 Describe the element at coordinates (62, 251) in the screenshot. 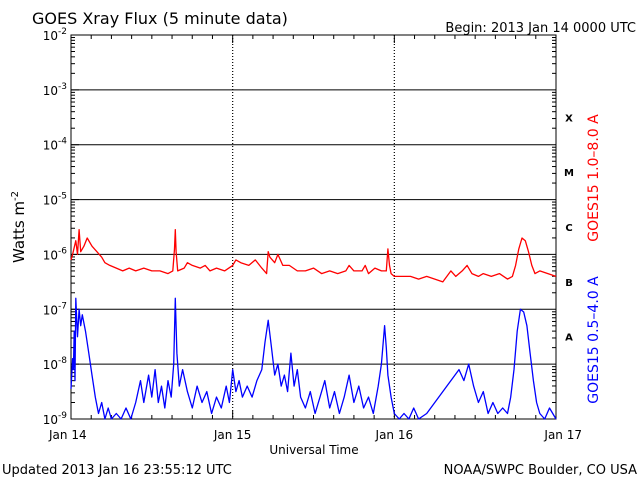

I see `y-tick-label-exponent: -6` at that location.